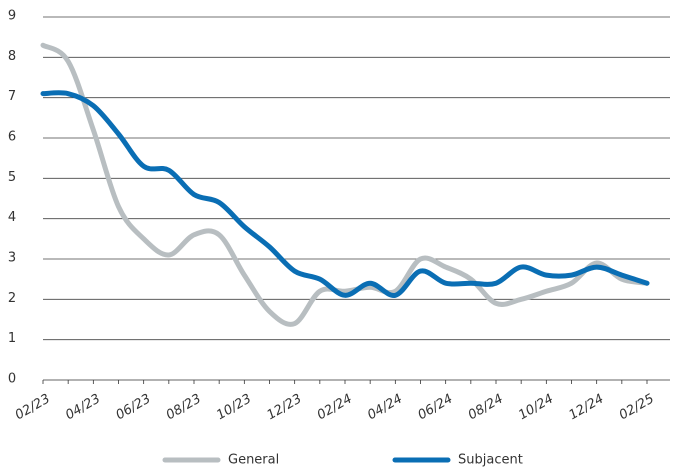  What do you see at coordinates (12, 16) in the screenshot?
I see `y-tick-label: 9` at bounding box center [12, 16].